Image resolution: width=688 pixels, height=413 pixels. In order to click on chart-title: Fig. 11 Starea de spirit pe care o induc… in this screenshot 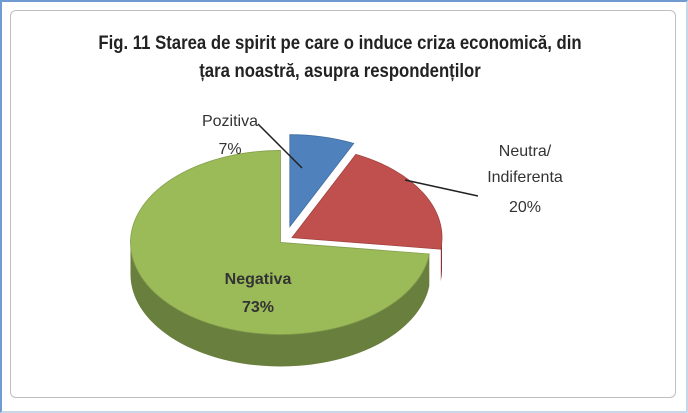, I will do `click(340, 57)`.